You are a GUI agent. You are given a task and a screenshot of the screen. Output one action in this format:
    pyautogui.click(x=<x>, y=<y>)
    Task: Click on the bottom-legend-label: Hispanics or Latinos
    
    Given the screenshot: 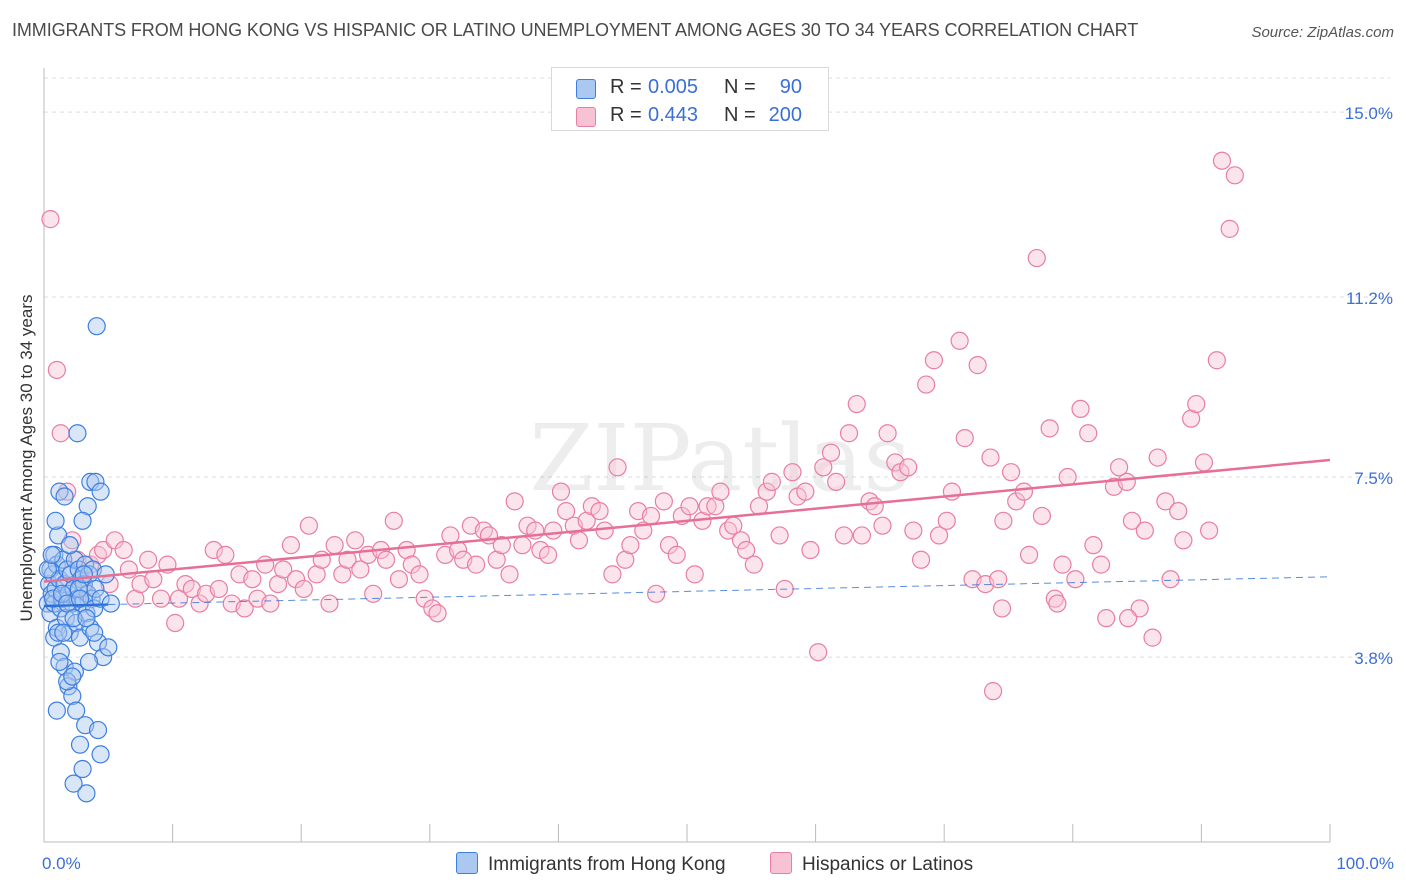 What is the action you would take?
    pyautogui.click(x=888, y=864)
    